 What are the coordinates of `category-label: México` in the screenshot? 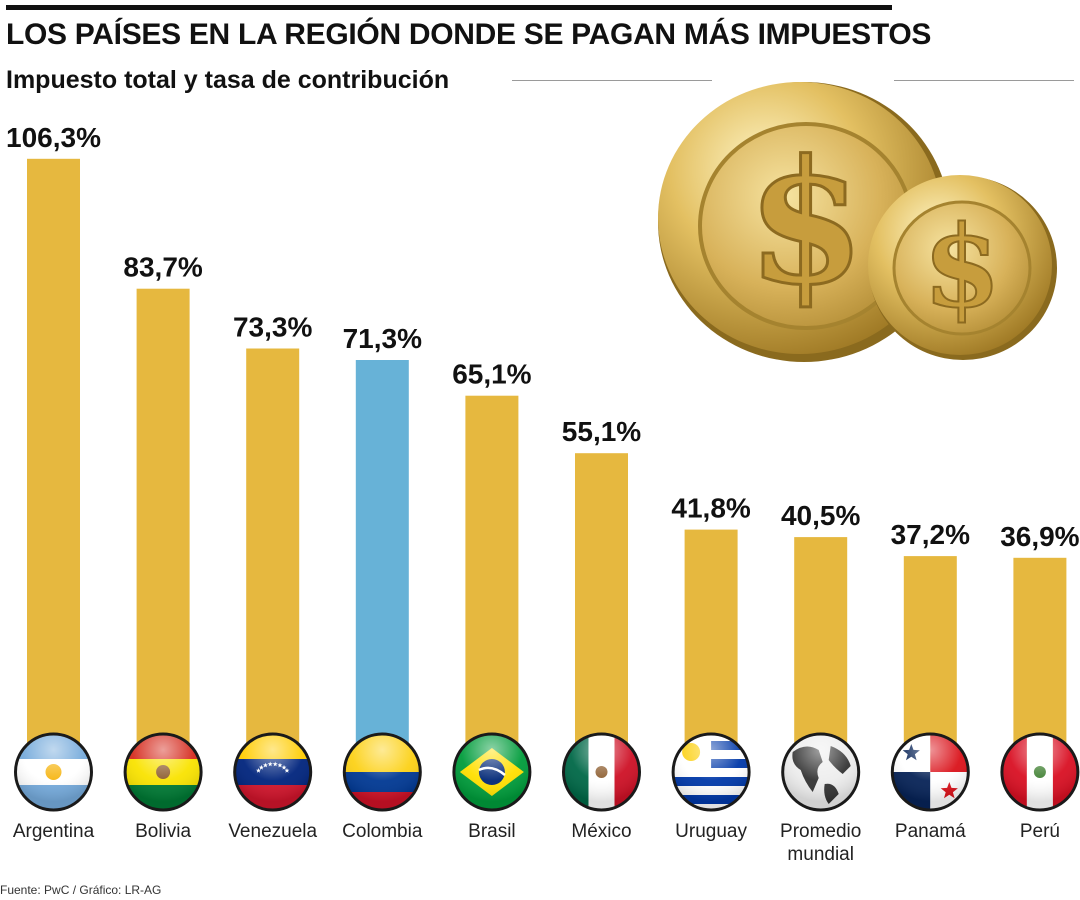 It's located at (601, 831).